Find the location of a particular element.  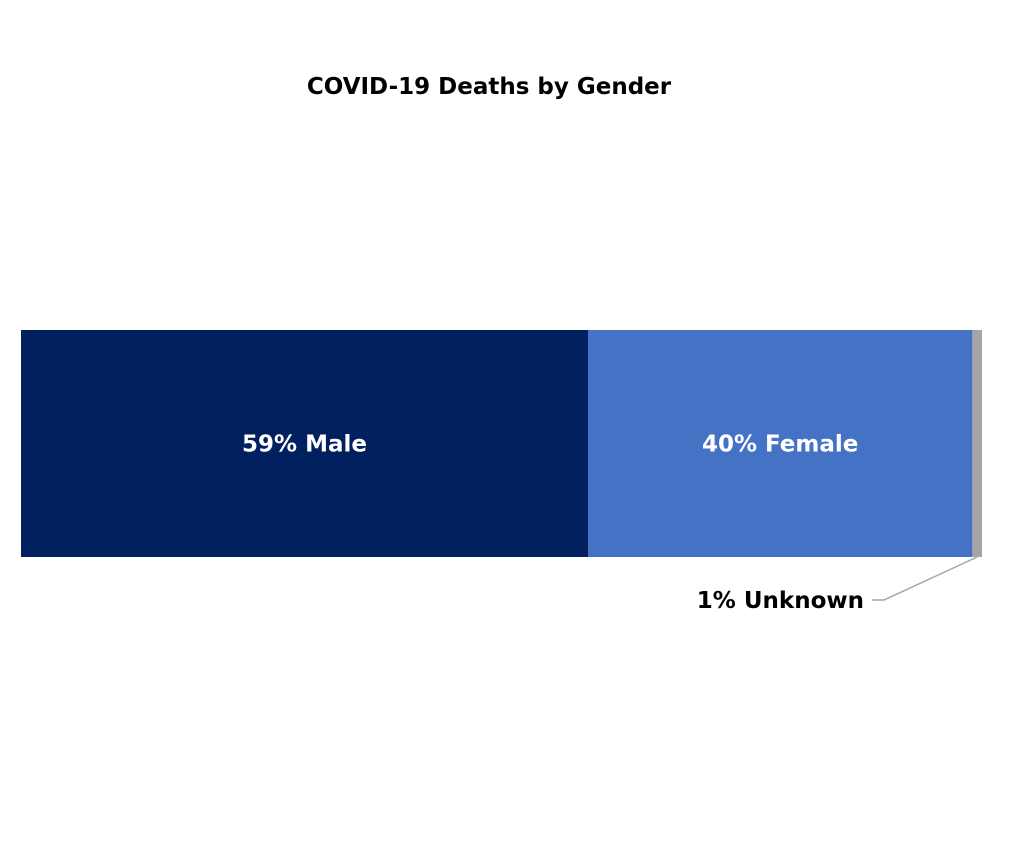

data-label-male: 59% Male is located at coordinates (304, 445).